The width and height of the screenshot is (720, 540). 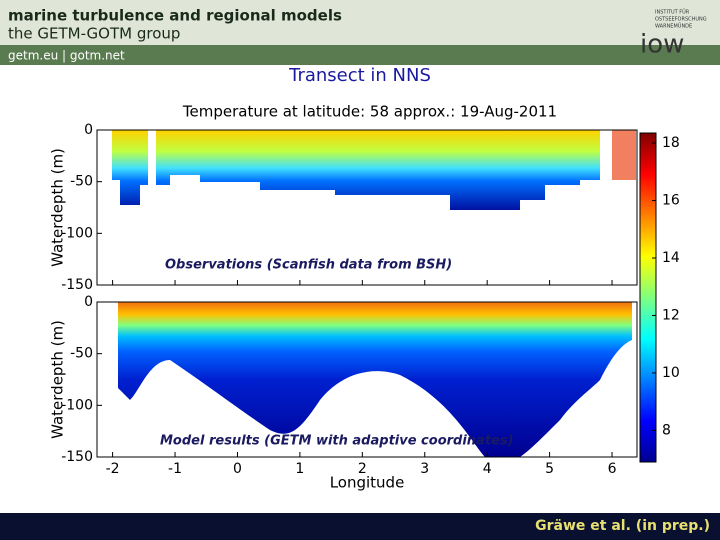 What do you see at coordinates (671, 201) in the screenshot?
I see `colorbar-tick-label: 16` at bounding box center [671, 201].